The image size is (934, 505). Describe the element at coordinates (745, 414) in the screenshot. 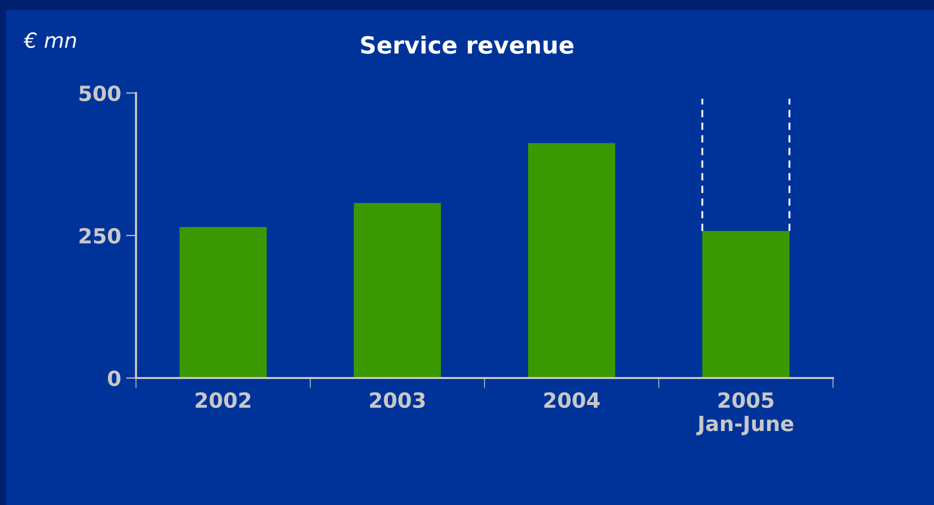

I see `x-tick-label: 2005 Jan-June` at that location.